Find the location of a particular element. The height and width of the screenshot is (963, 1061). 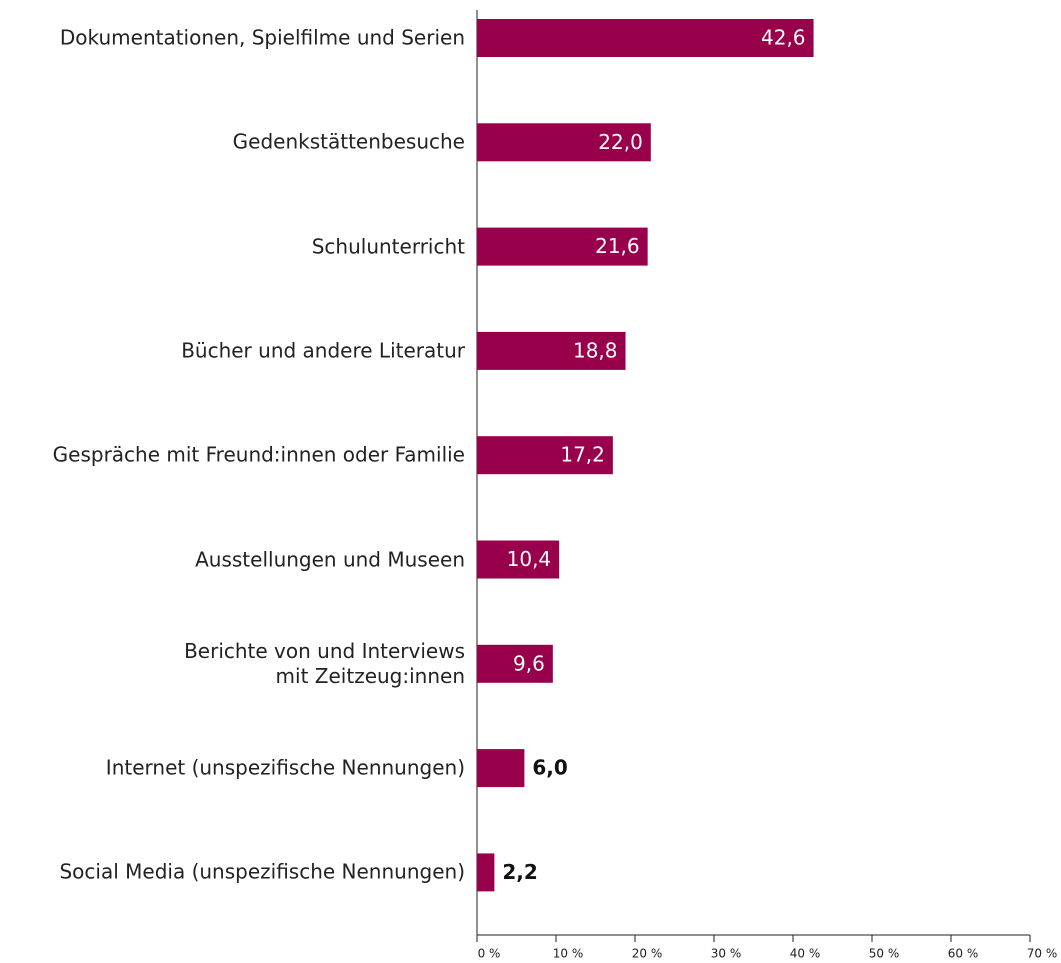

x-tick-label: 50 % is located at coordinates (884, 954).